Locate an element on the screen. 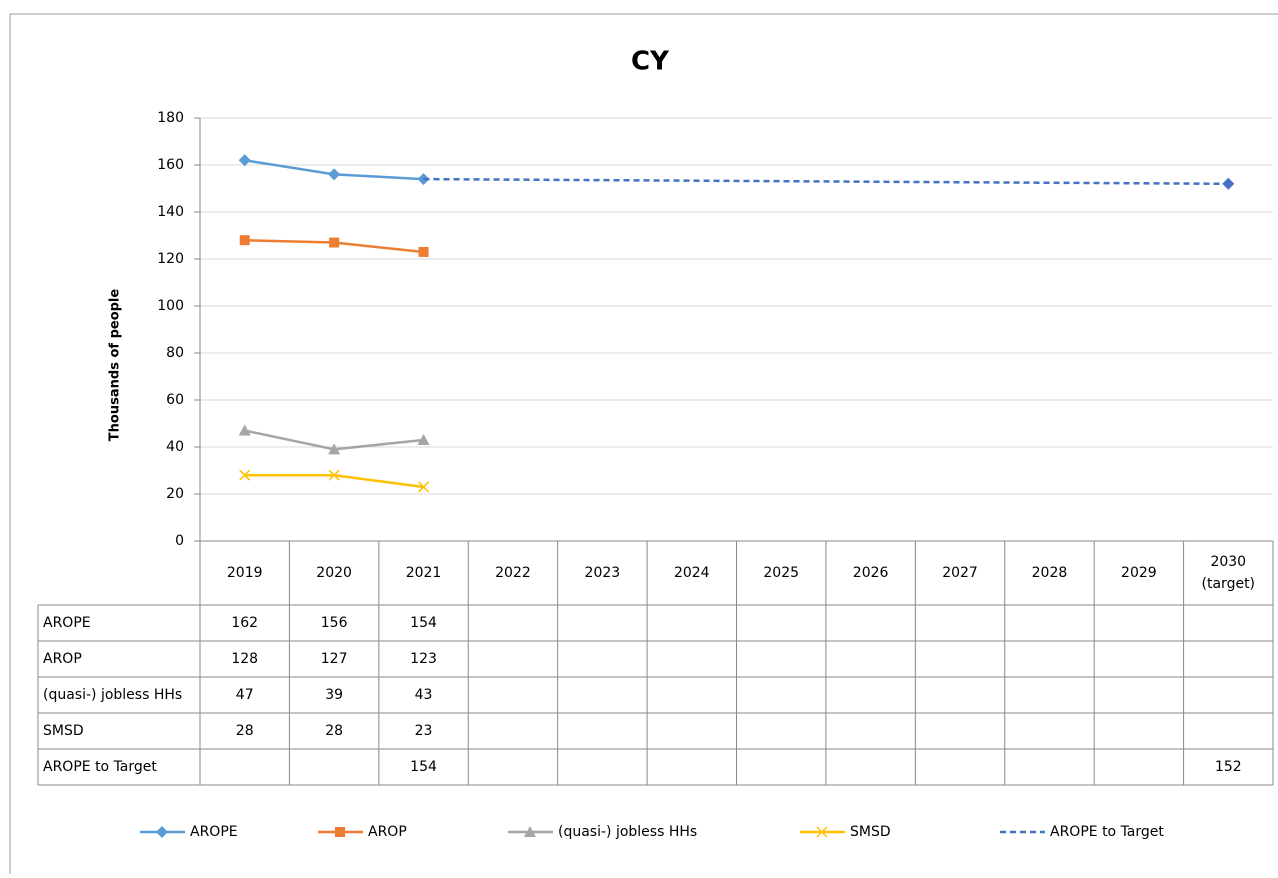  x-tick-cell: 2022 is located at coordinates (512, 573).